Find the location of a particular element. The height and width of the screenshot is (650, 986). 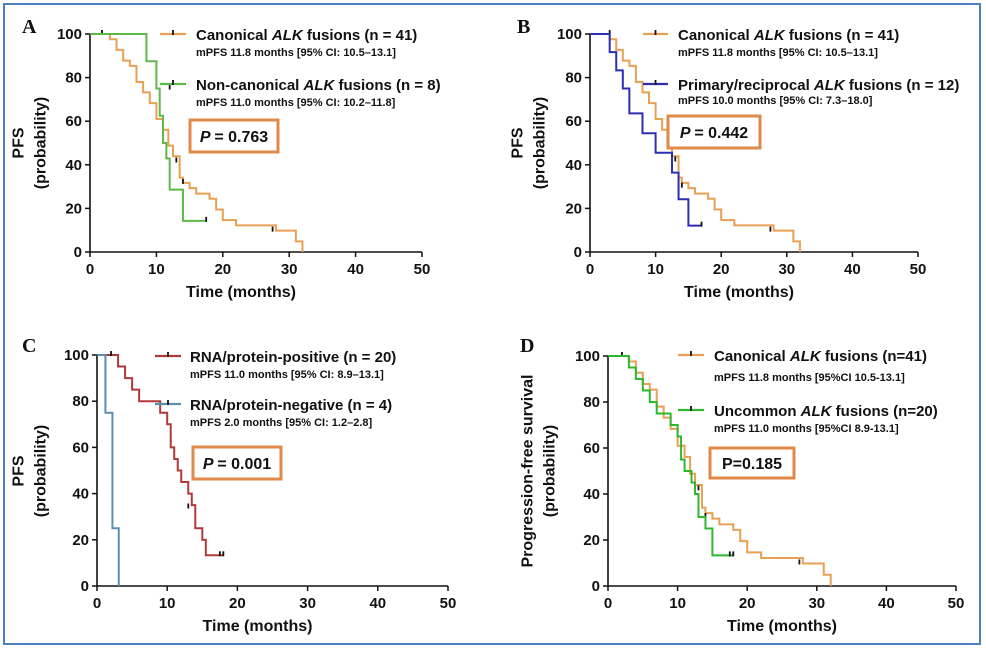

p-value-text: P = 0.442 is located at coordinates (714, 133).